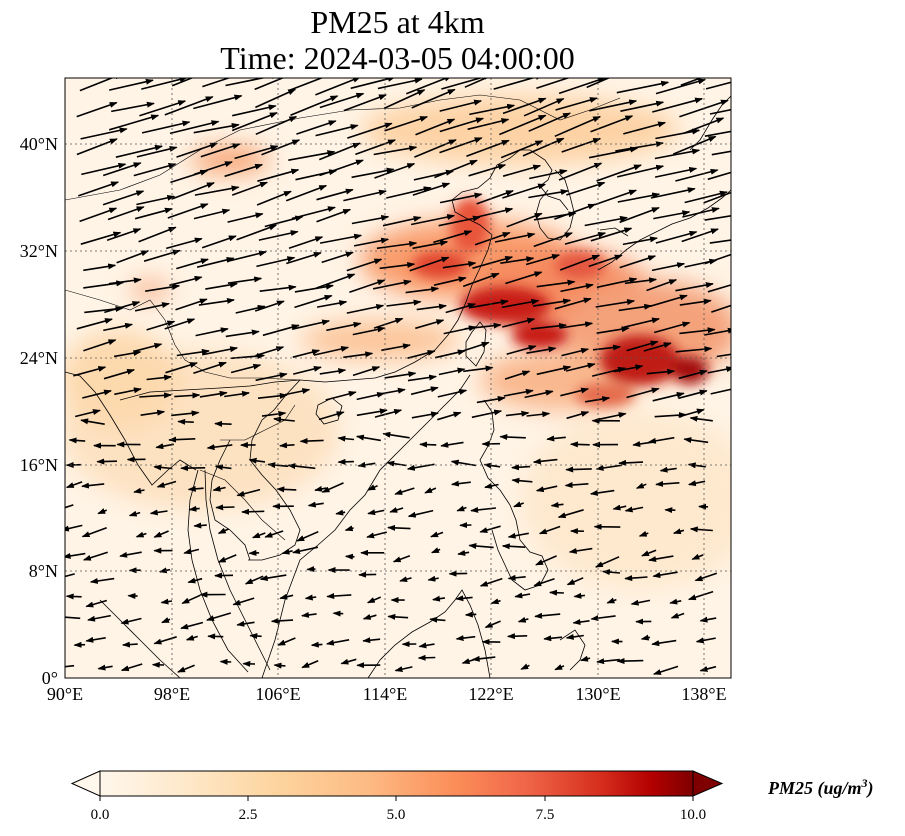  Describe the element at coordinates (597, 694) in the screenshot. I see `lon-tick-label: 130°E` at that location.